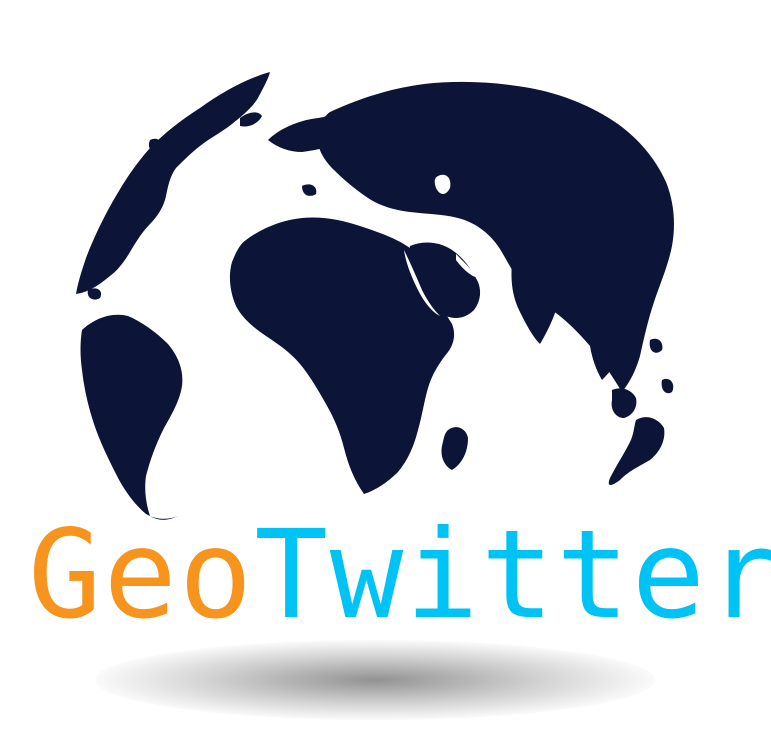  I want to click on logo-word-geo: Geo, so click(141, 575).